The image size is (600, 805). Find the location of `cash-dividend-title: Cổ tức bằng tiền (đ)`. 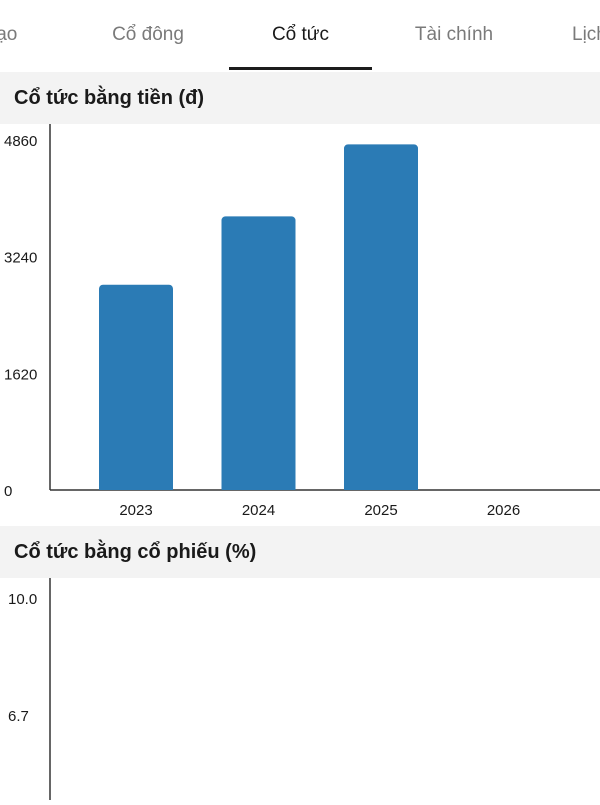

cash-dividend-title: Cổ tức bằng tiền (đ) is located at coordinates (109, 97).